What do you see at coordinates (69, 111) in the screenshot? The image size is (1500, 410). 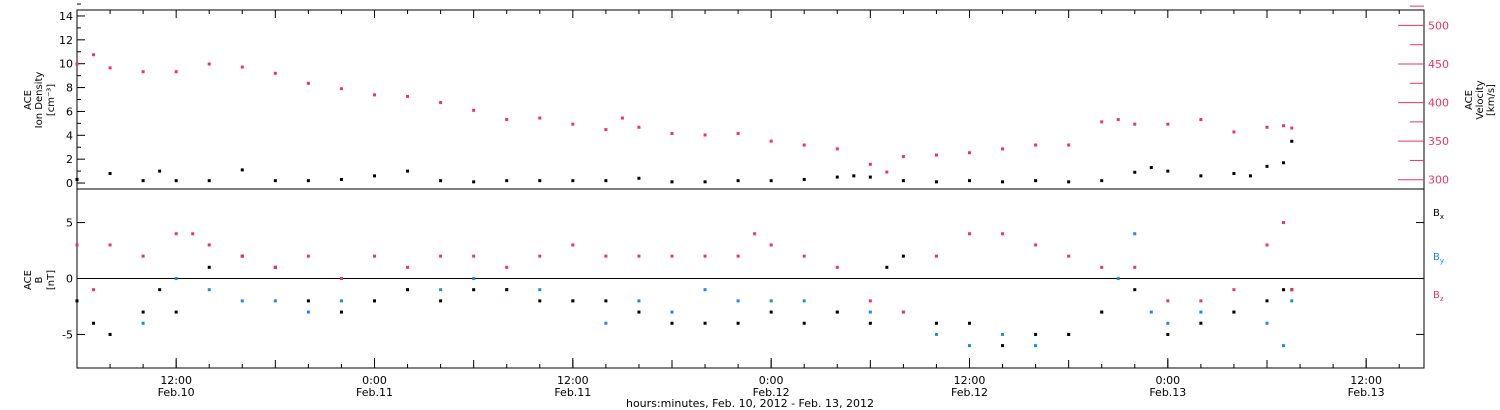 I see `density-tick-label: 6` at bounding box center [69, 111].